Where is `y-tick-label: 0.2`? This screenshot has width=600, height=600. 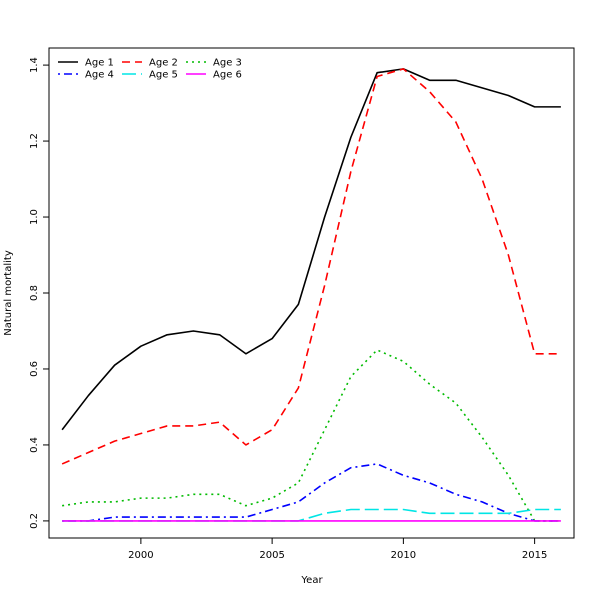 y-tick-label: 0.2 is located at coordinates (34, 521).